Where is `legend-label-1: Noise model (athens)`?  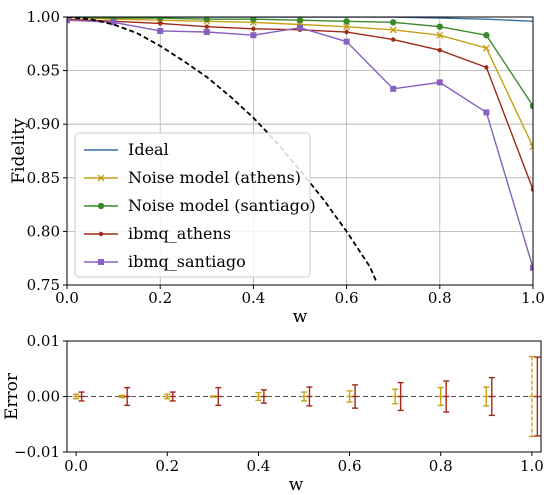
legend-label-1: Noise model (athens) is located at coordinates (214, 177).